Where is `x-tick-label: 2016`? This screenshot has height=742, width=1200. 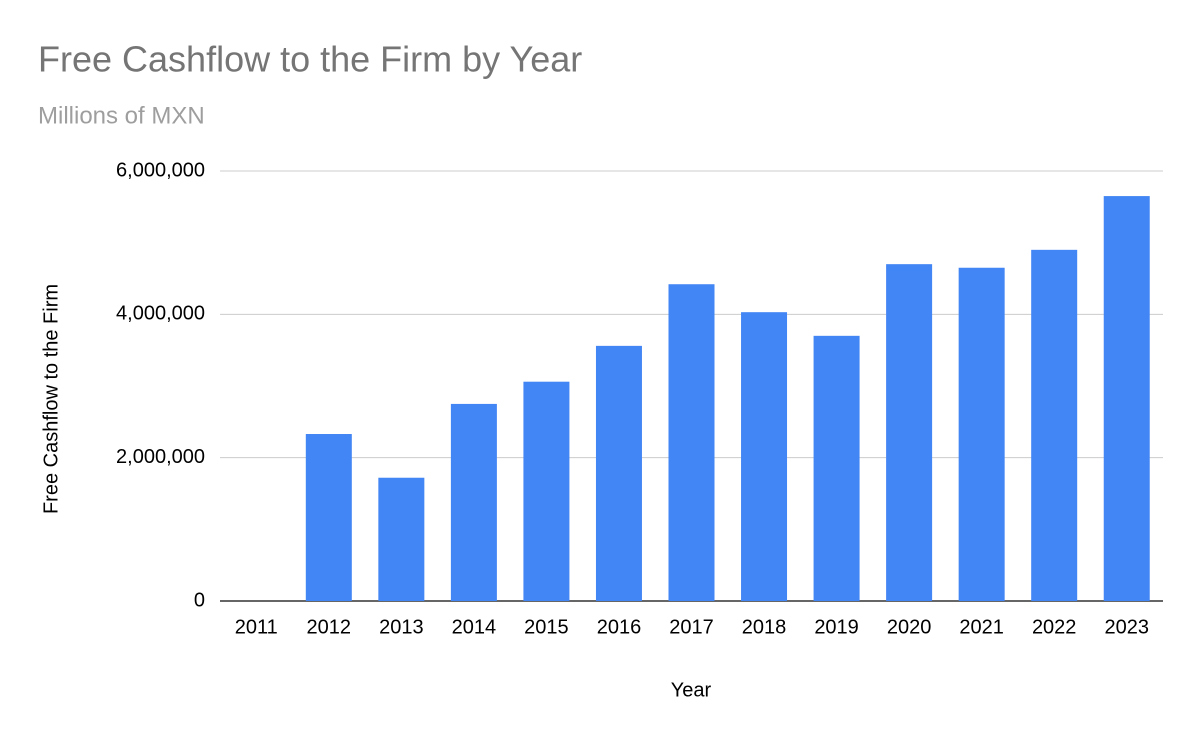 x-tick-label: 2016 is located at coordinates (619, 627).